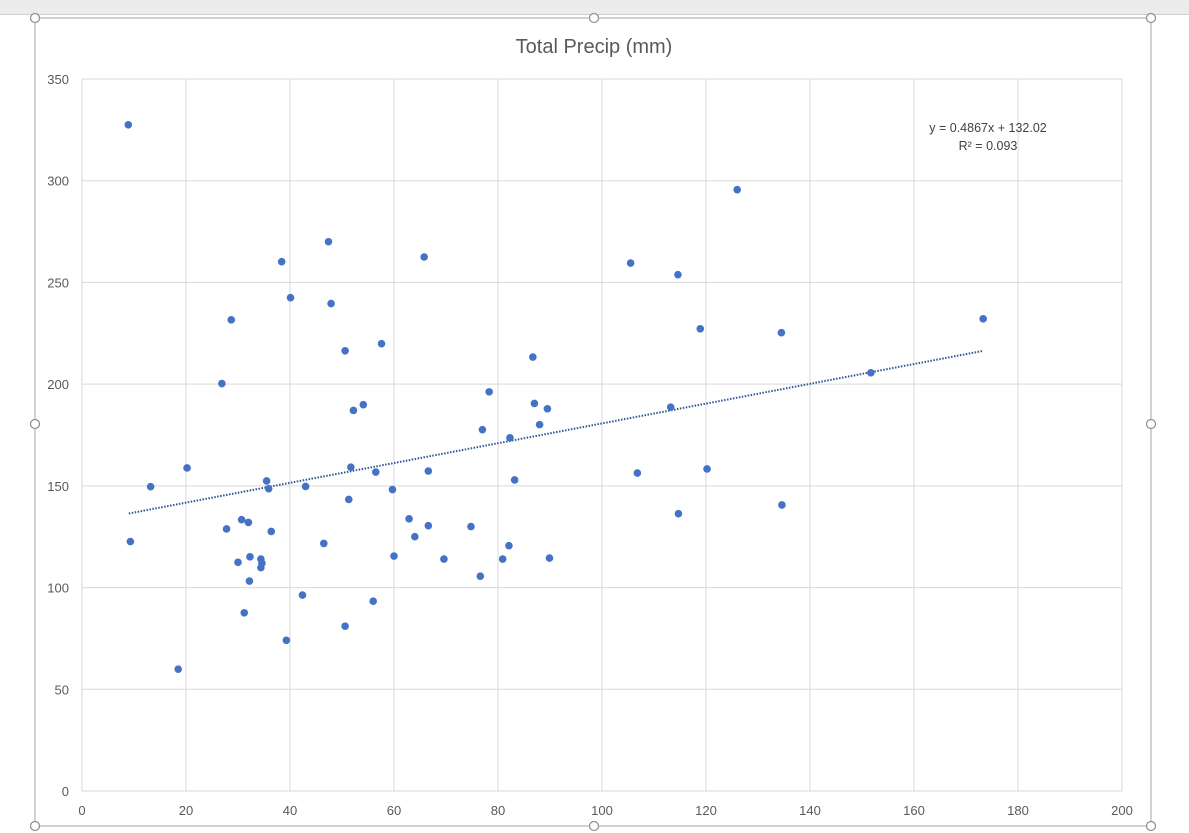 Image resolution: width=1189 pixels, height=833 pixels. What do you see at coordinates (394, 810) in the screenshot?
I see `x-tick-label: 60` at bounding box center [394, 810].